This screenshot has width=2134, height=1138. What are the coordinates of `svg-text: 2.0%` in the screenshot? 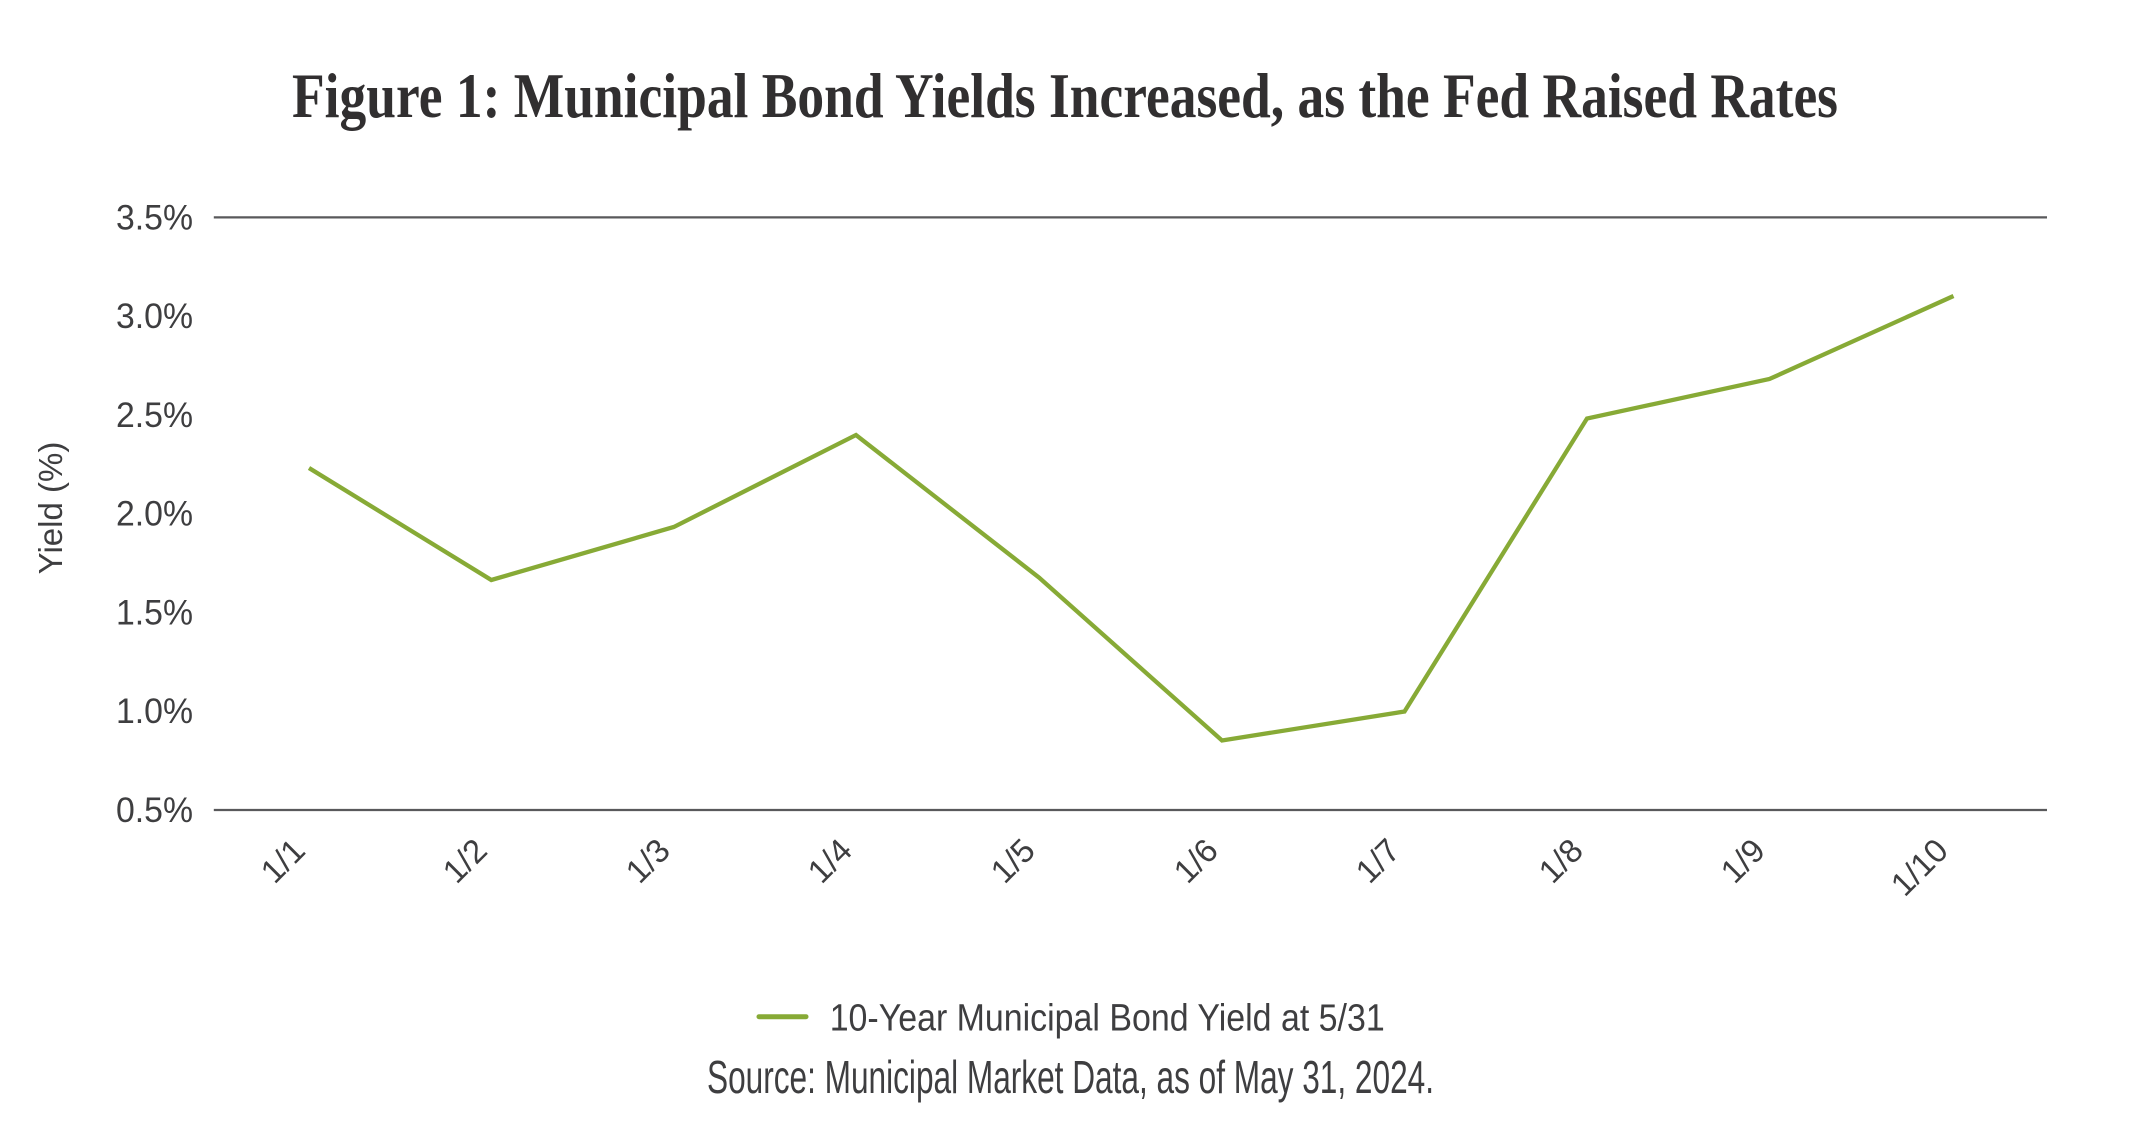 It's located at (154, 514).